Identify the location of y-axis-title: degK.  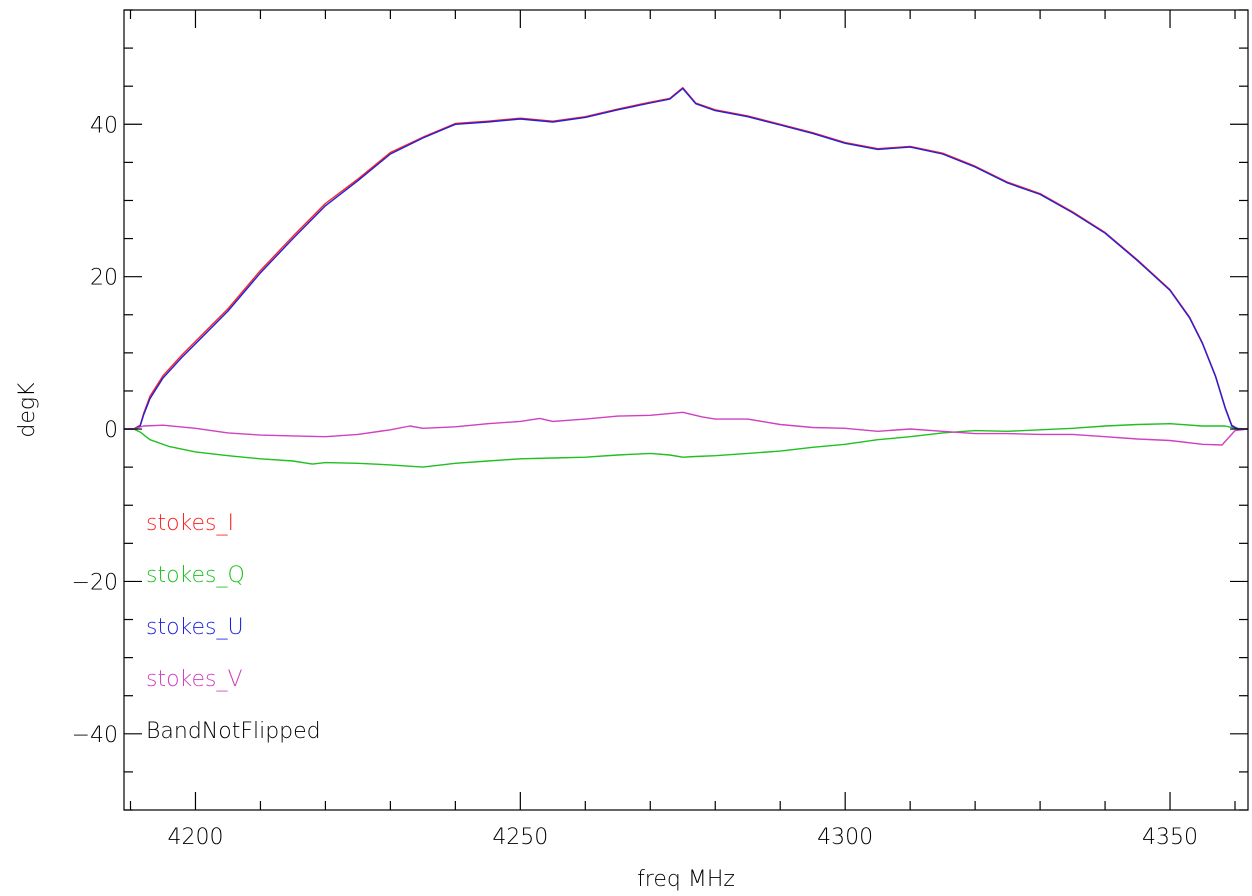
(27, 410).